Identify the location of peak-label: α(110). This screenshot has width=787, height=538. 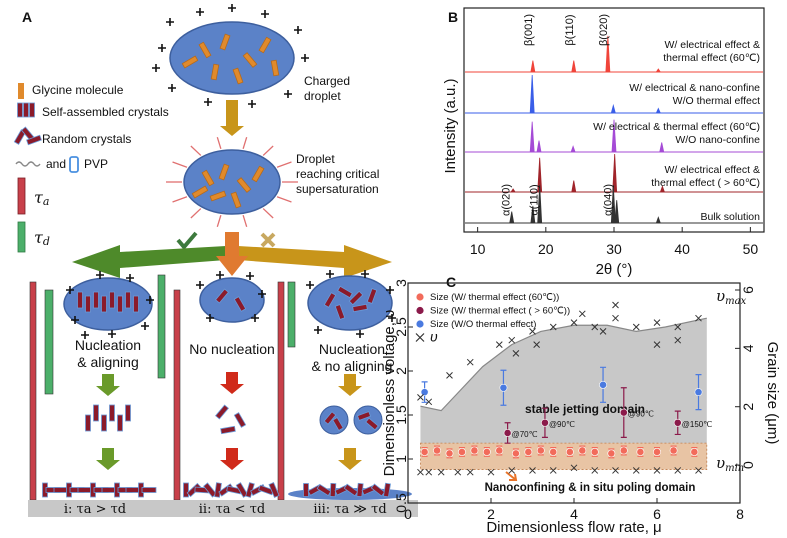
(535, 199).